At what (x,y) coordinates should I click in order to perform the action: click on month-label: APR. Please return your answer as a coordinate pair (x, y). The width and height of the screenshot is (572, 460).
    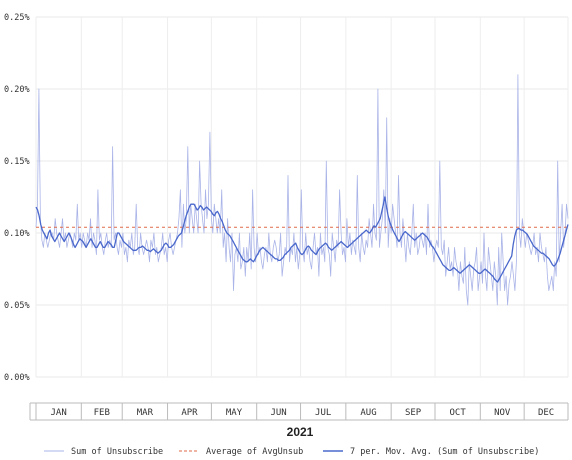
    Looking at the image, I should click on (189, 413).